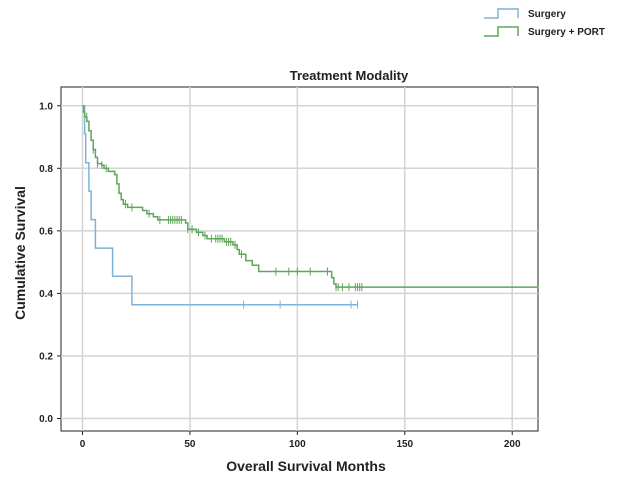  I want to click on x-axis-title: Overall Survival Months, so click(306, 466).